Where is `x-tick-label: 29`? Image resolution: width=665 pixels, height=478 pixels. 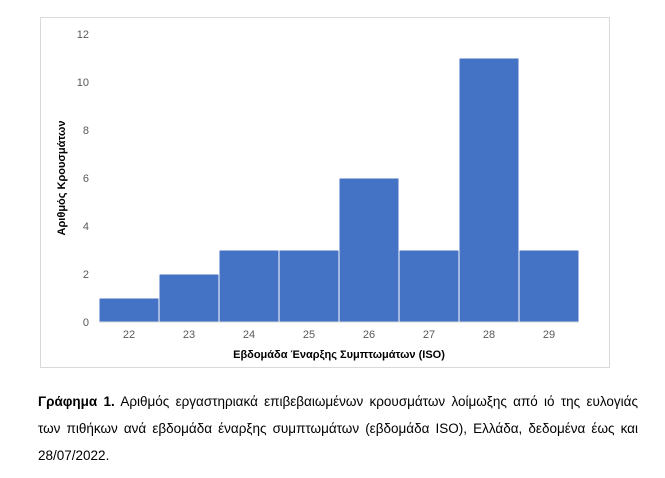
x-tick-label: 29 is located at coordinates (549, 335).